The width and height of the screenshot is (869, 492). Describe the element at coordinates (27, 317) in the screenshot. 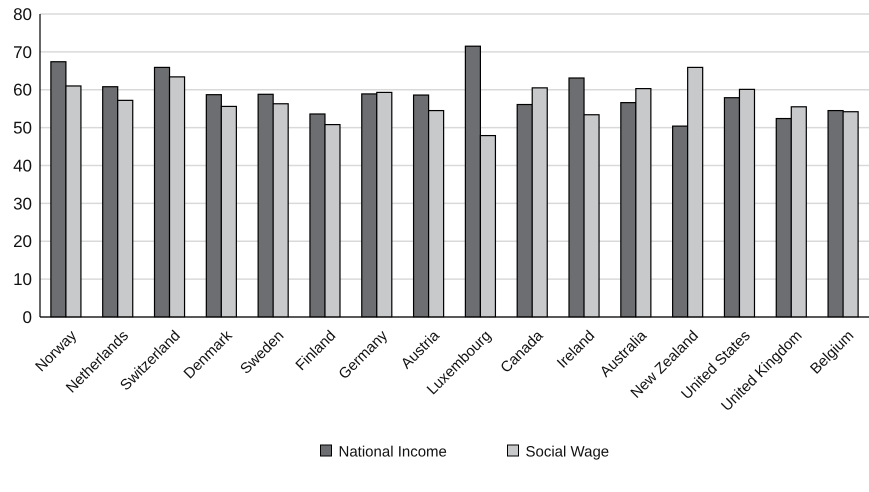

I see `y-tick-label: 0` at that location.